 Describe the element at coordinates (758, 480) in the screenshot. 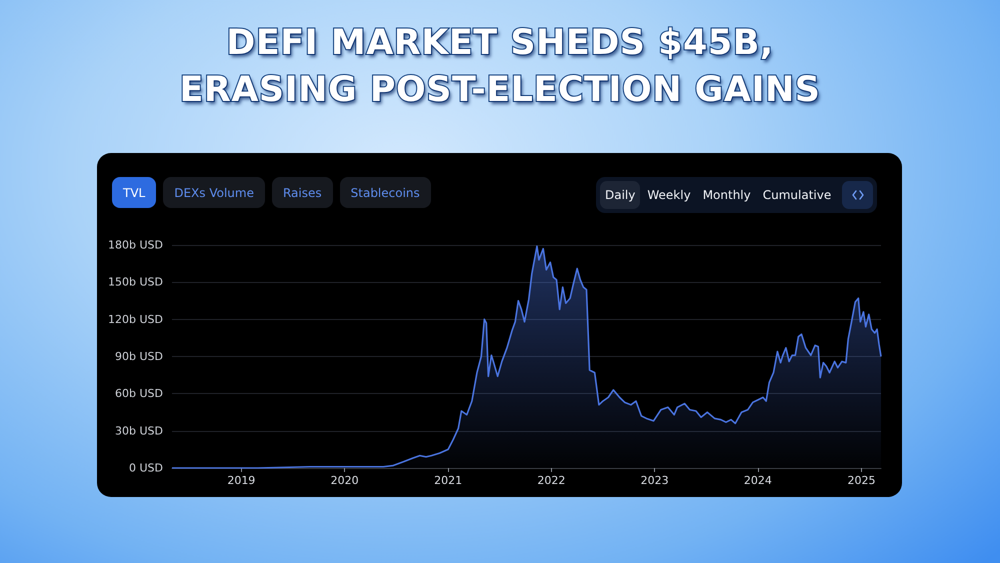

I see `x-tick-label: 2024` at that location.